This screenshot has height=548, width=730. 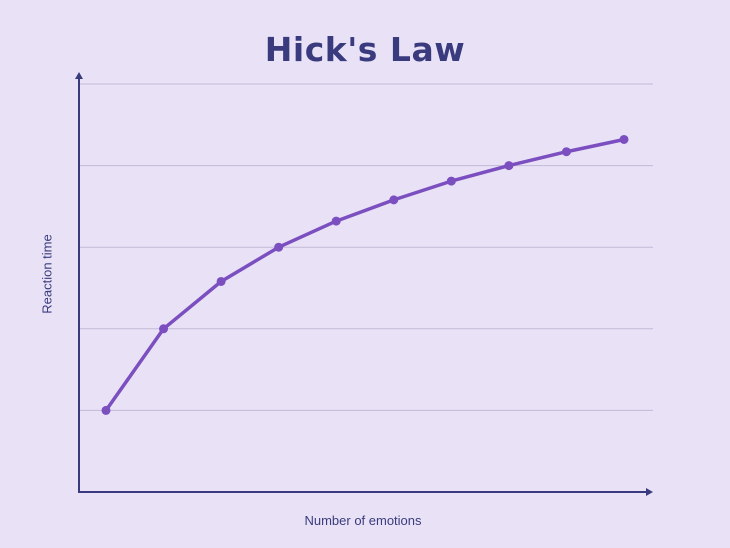 I want to click on x-axis-label: Number of emotions, so click(x=363, y=520).